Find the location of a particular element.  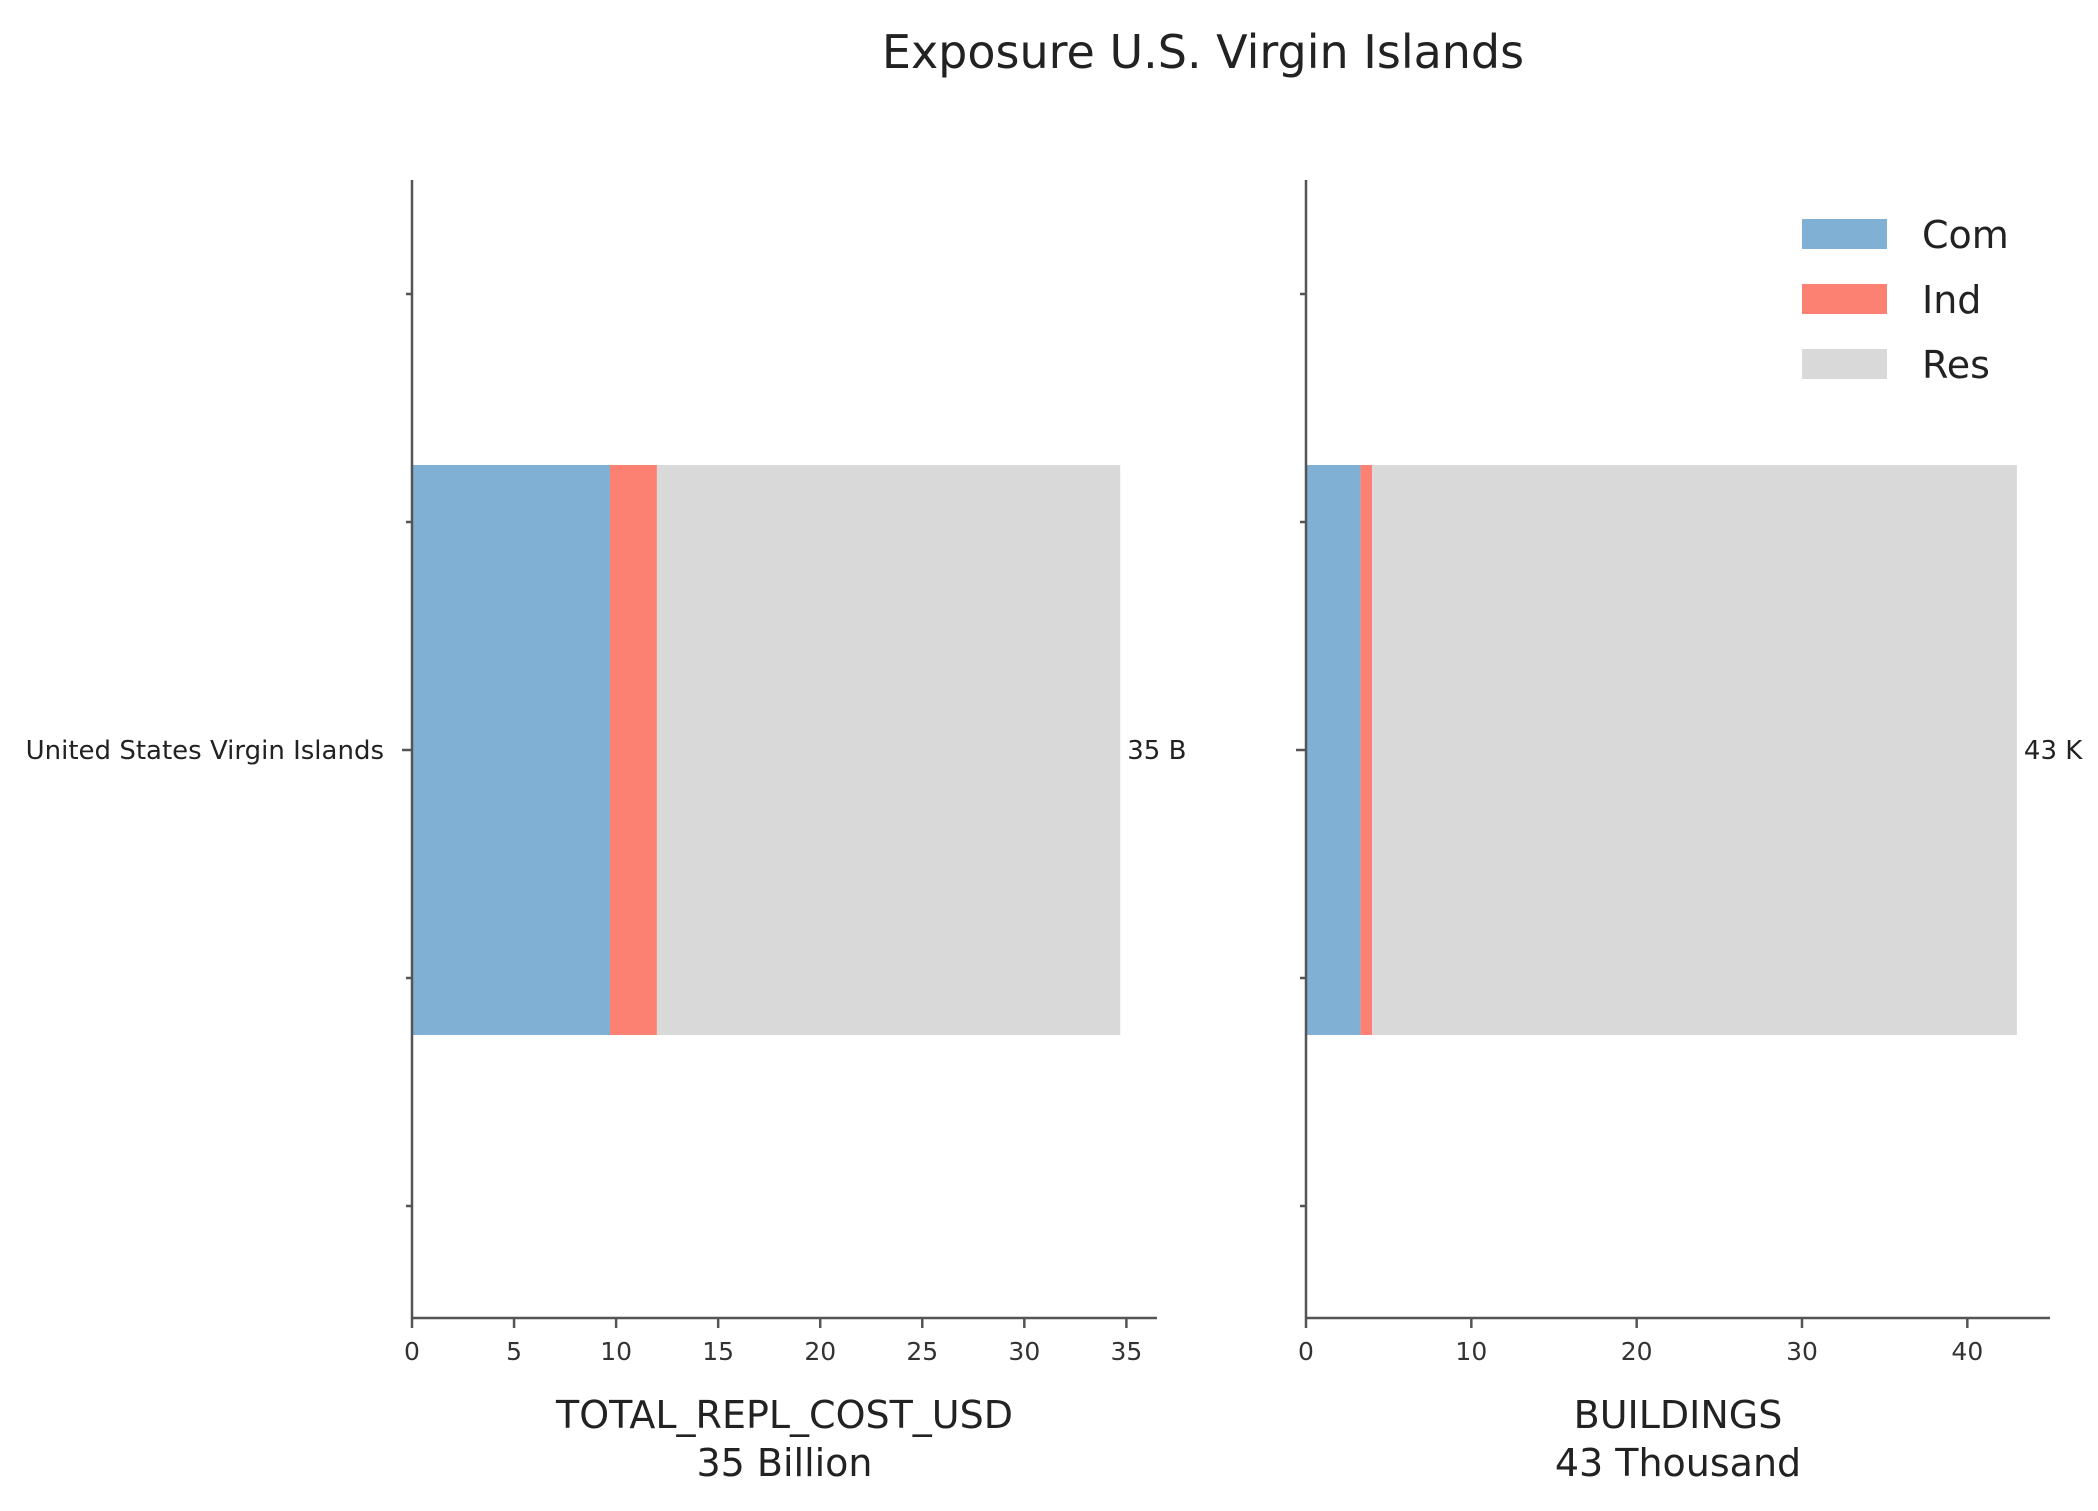

panel-1-bar-res is located at coordinates (888, 750).